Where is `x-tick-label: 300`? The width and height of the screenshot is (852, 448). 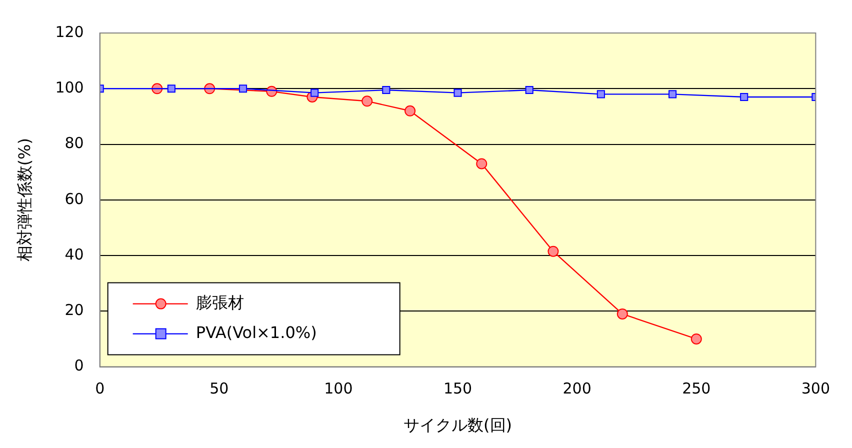 x-tick-label: 300 is located at coordinates (815, 389).